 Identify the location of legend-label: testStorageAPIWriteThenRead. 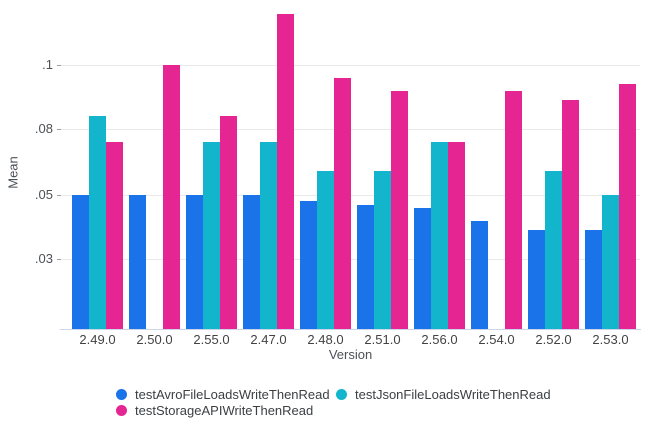
(224, 410).